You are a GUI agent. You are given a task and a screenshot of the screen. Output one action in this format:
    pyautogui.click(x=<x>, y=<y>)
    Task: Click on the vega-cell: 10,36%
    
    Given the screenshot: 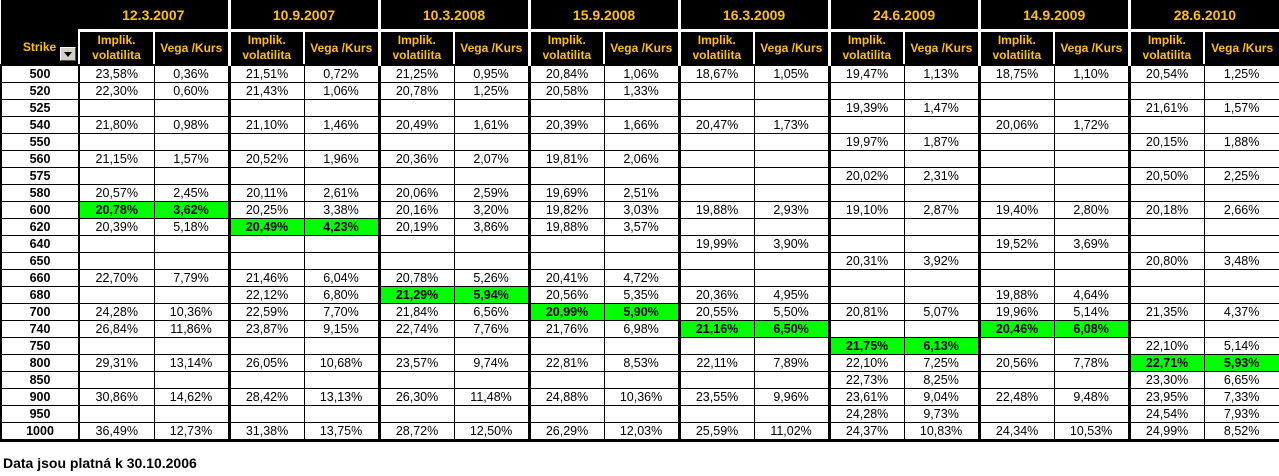 What is the action you would take?
    pyautogui.click(x=191, y=312)
    